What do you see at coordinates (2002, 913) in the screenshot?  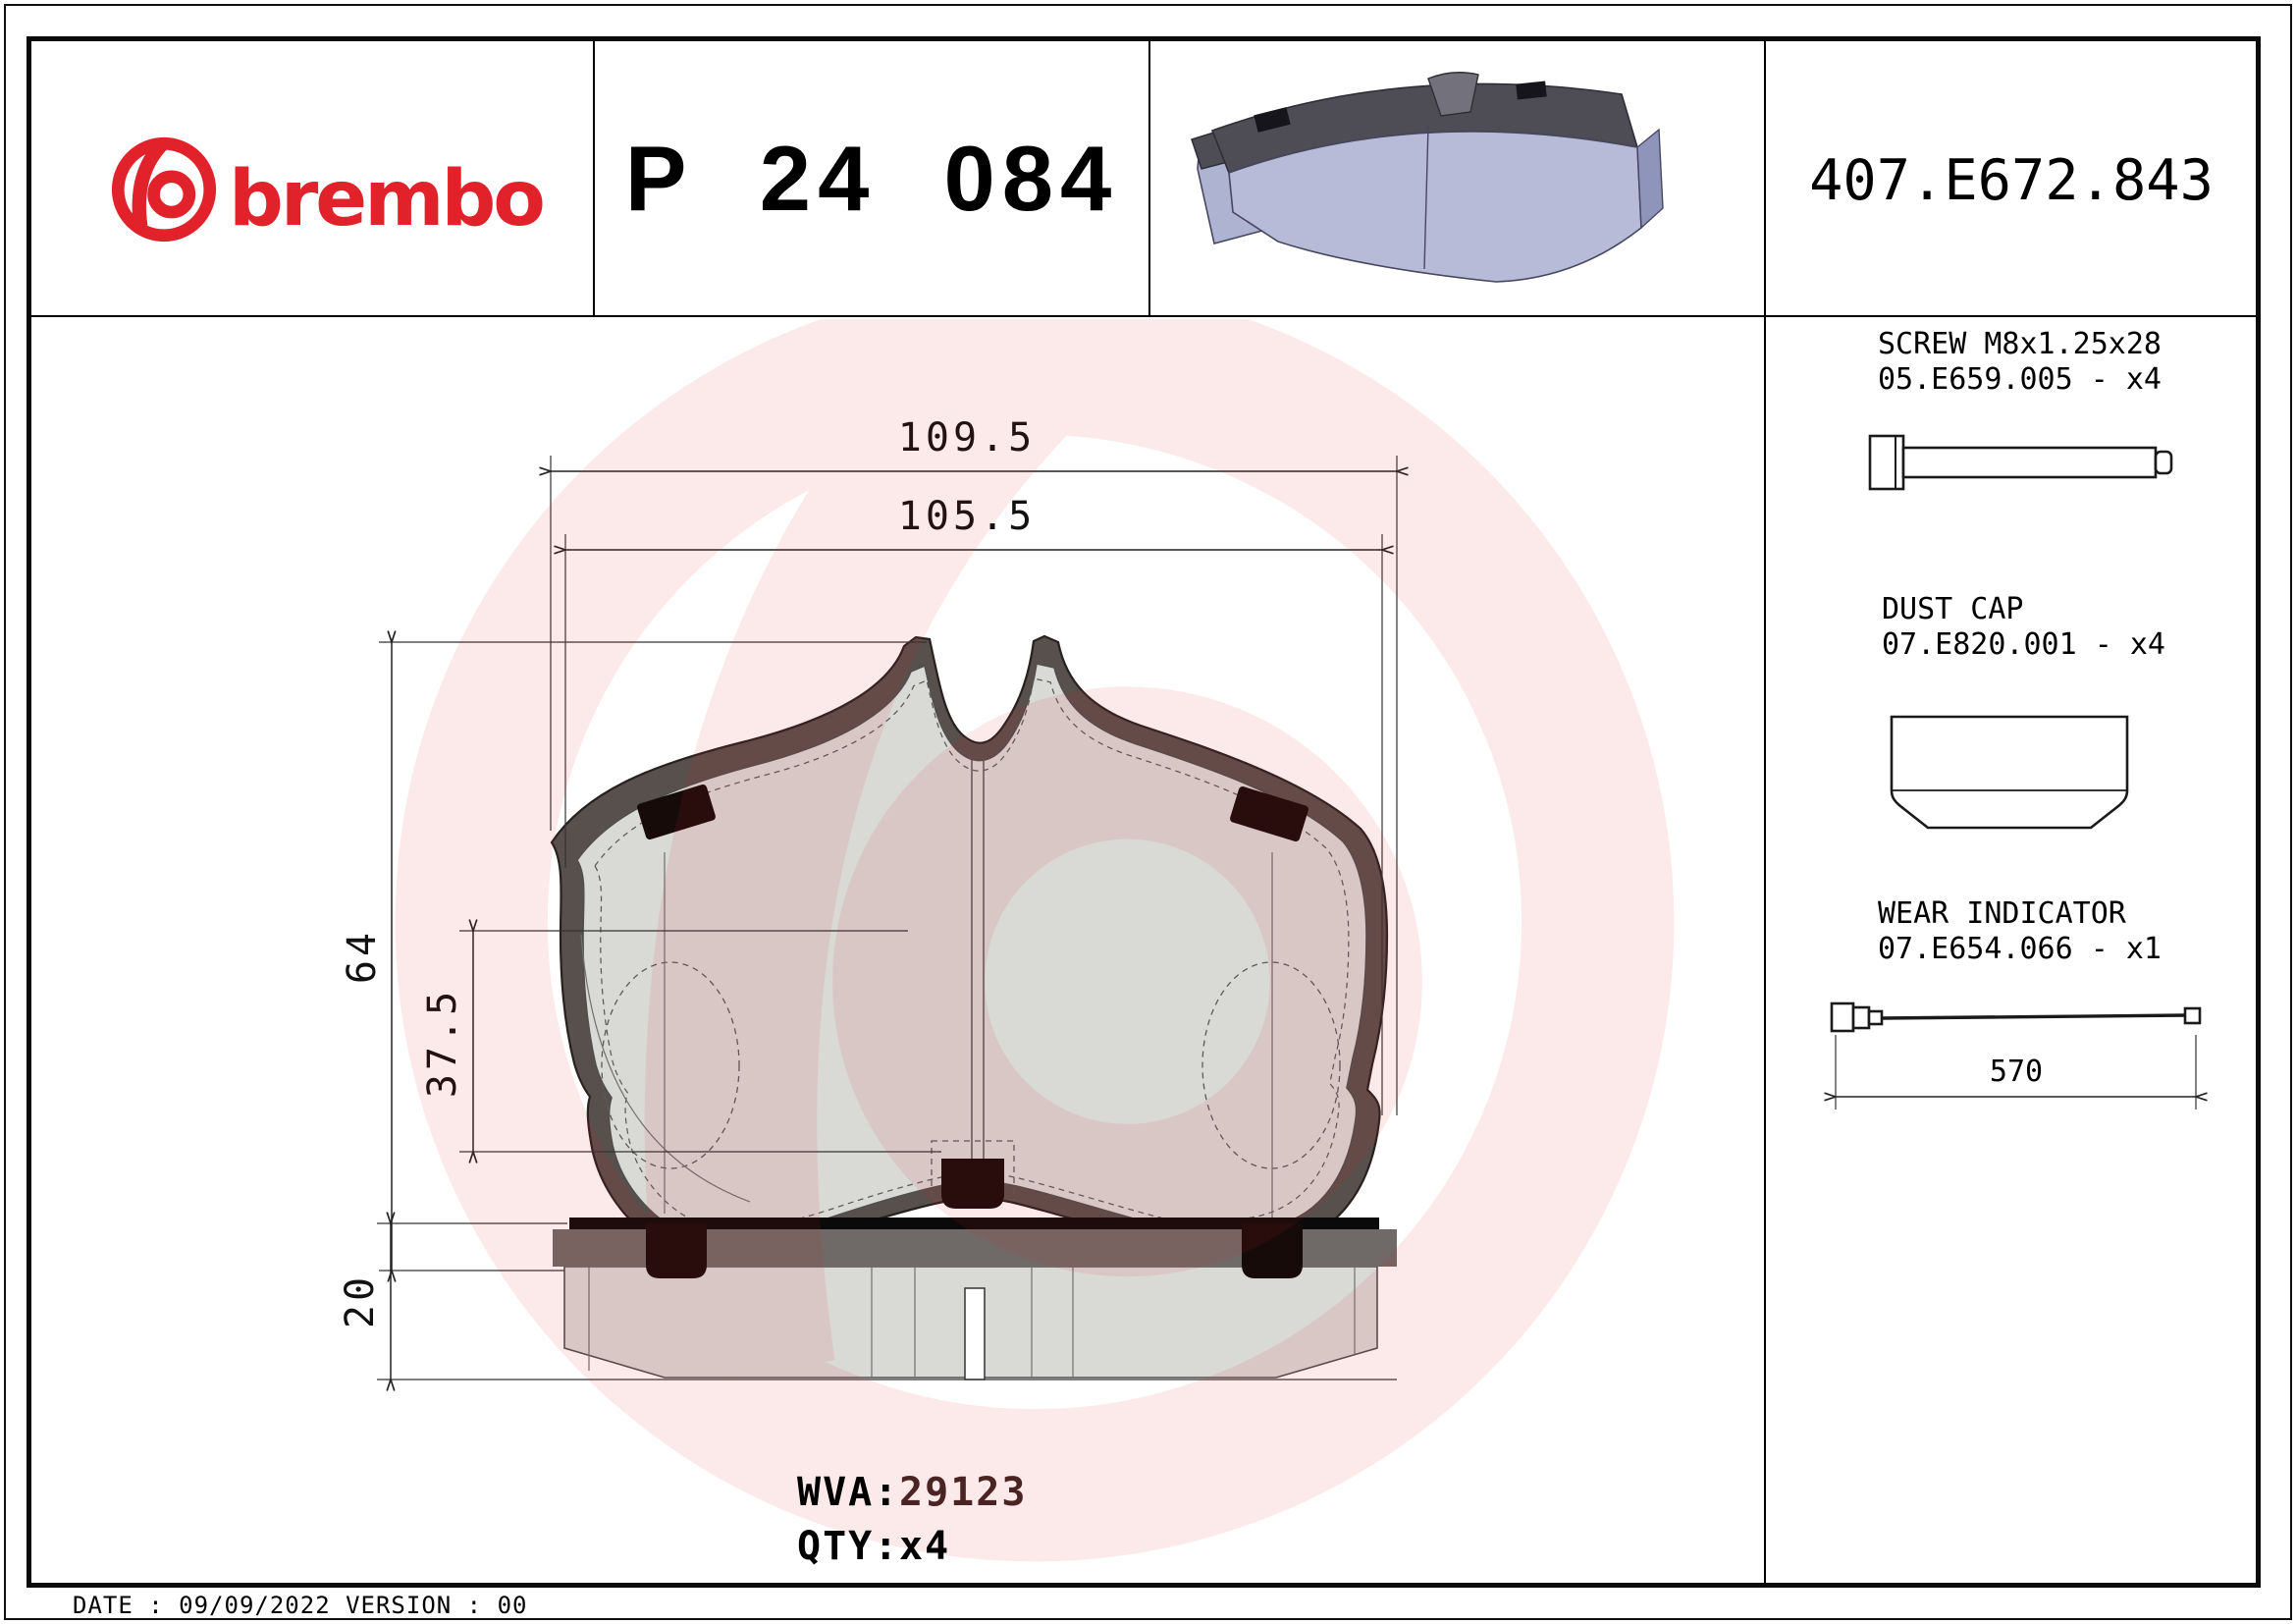 I see `accessory-wear-indicator-name: WEAR INDICATOR` at bounding box center [2002, 913].